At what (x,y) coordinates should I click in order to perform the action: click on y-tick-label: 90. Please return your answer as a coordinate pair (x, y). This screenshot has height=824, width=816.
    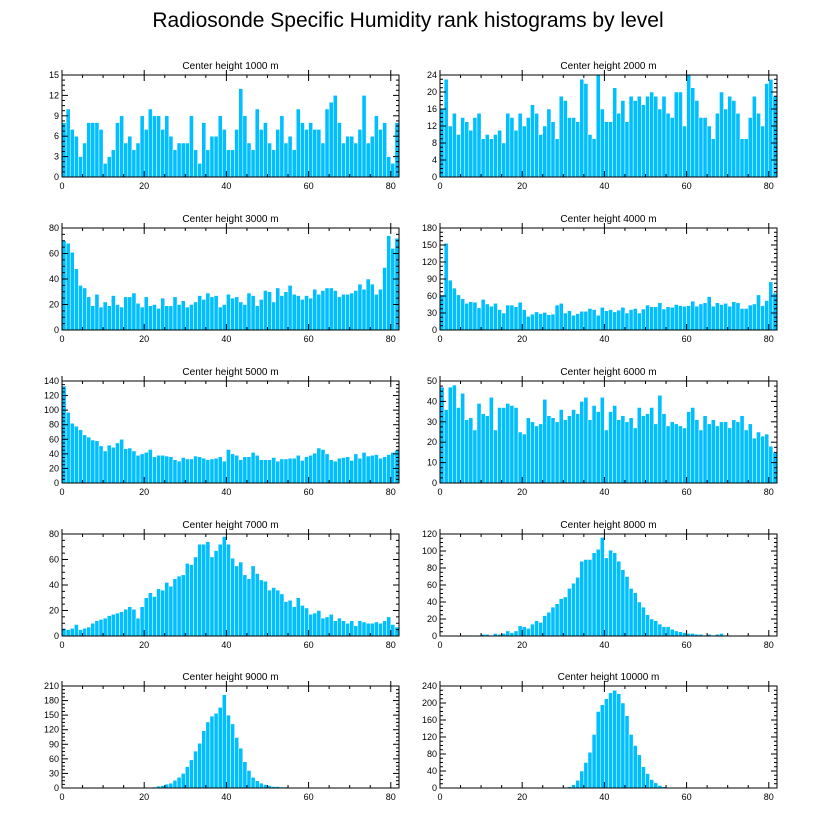
    Looking at the image, I should click on (432, 279).